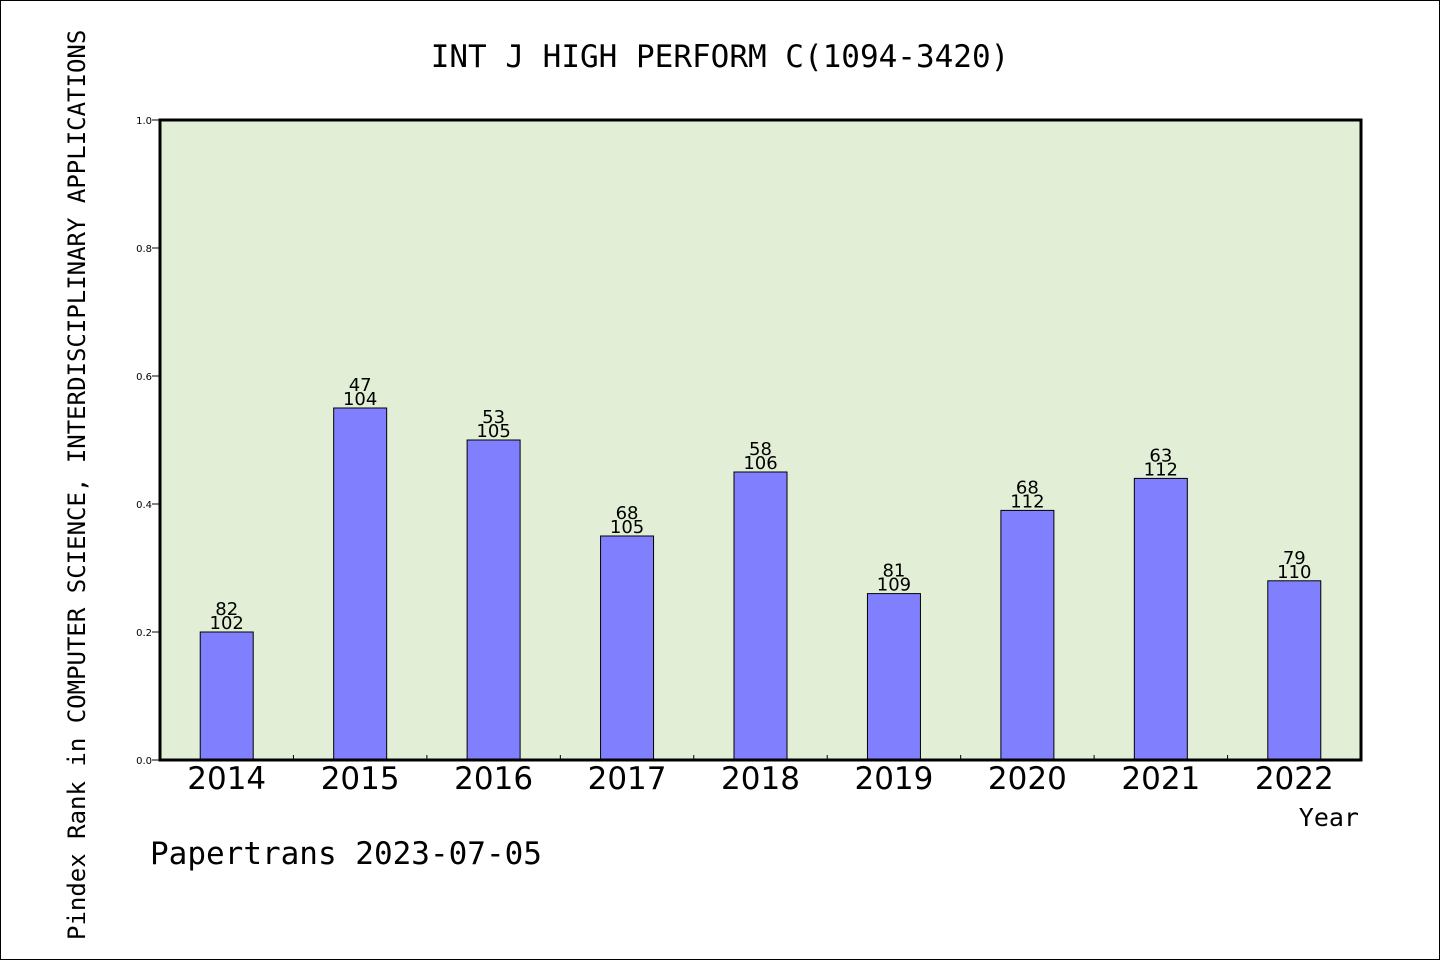 This screenshot has height=960, width=1440. What do you see at coordinates (894, 585) in the screenshot?
I see `bar-total-label: 109` at bounding box center [894, 585].